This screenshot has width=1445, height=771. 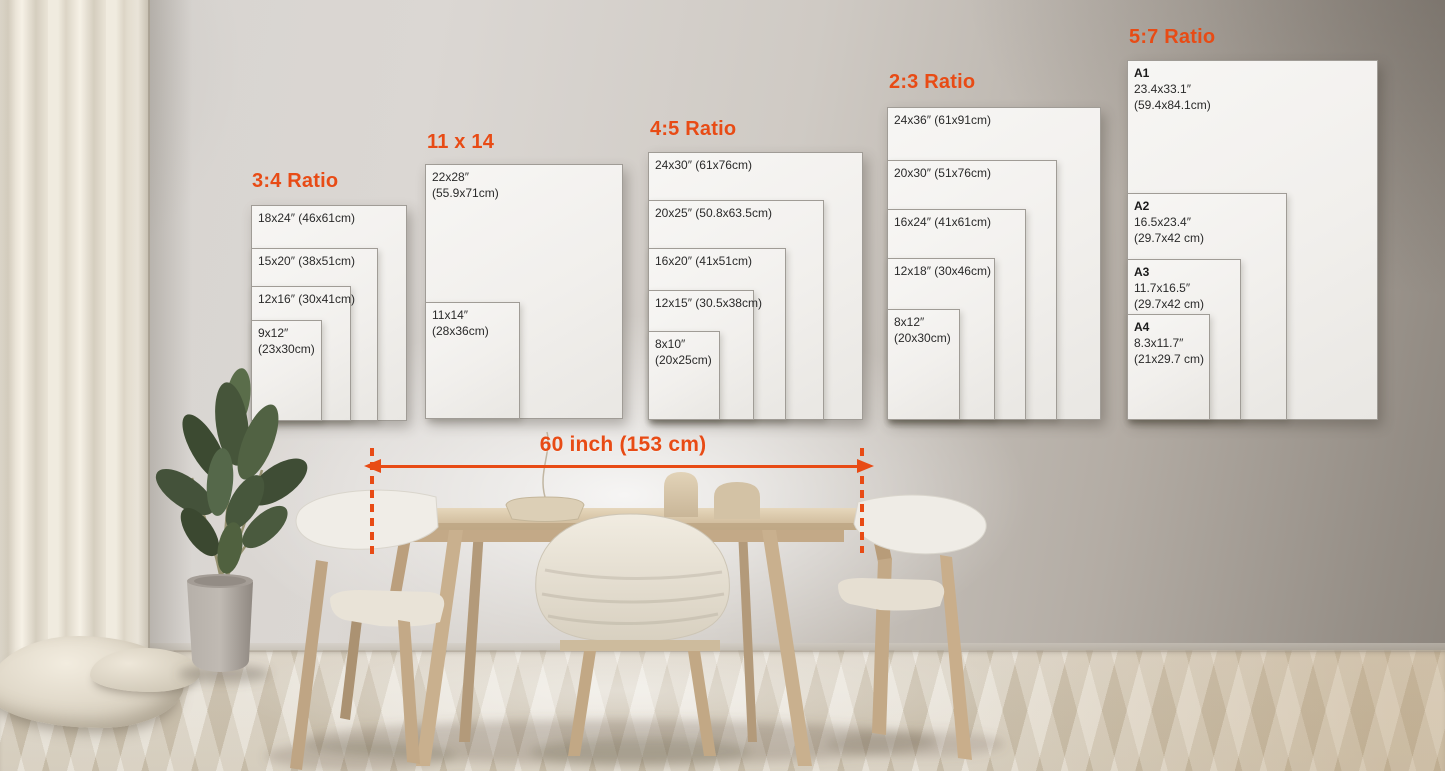 What do you see at coordinates (295, 181) in the screenshot?
I see `group-title-3-4: 3:4 Ratio` at bounding box center [295, 181].